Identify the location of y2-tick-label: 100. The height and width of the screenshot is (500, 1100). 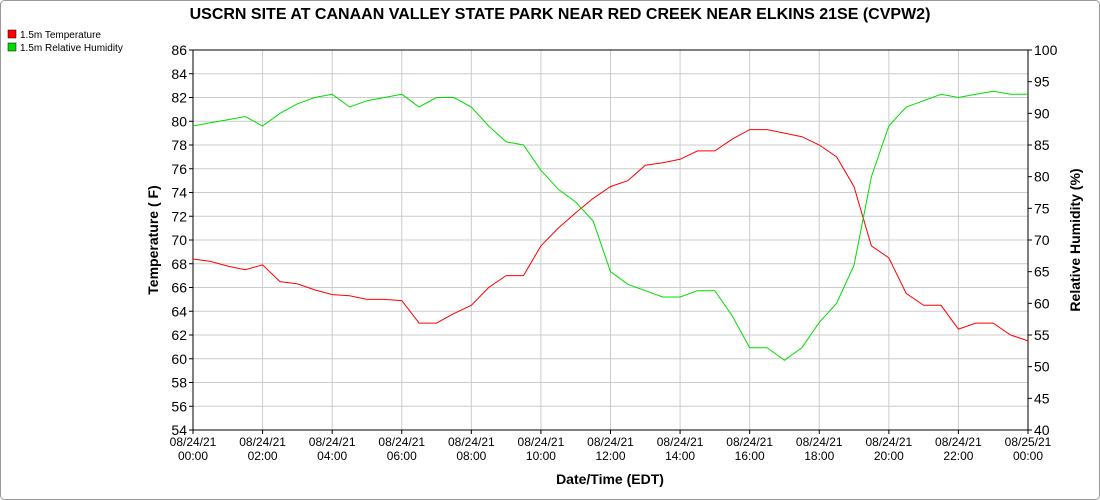
(1046, 50).